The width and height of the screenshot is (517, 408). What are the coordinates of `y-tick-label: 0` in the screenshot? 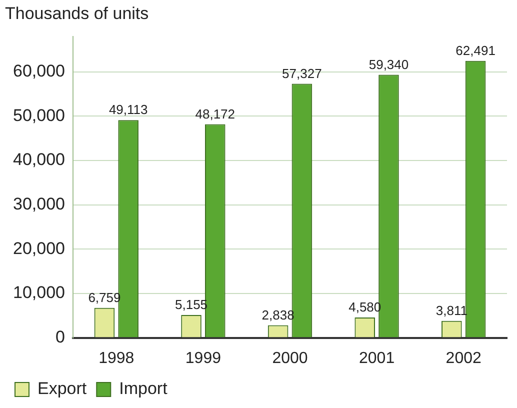 It's located at (60, 336).